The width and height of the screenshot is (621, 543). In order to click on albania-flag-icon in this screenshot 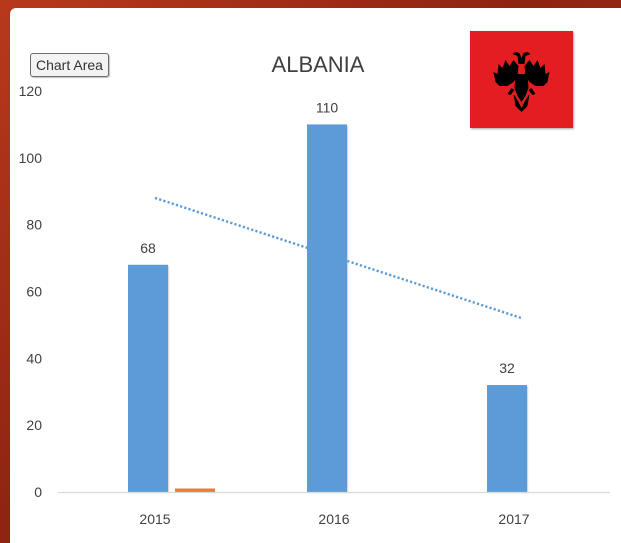, I will do `click(521, 79)`.